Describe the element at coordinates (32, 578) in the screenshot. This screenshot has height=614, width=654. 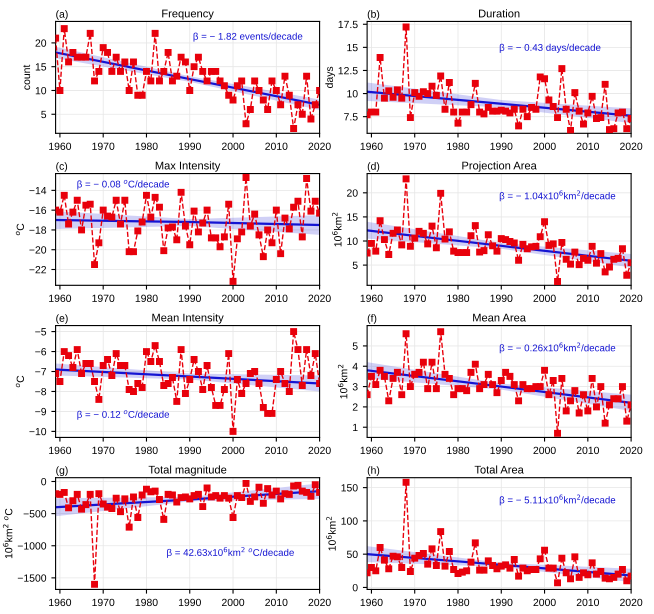
I see `y-tick-label: −1500` at that location.